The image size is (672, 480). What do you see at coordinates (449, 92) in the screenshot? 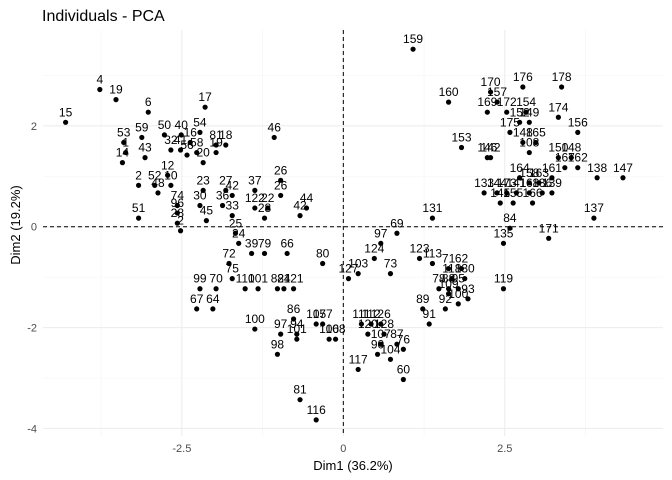
I see `point-label: 160` at bounding box center [449, 92].